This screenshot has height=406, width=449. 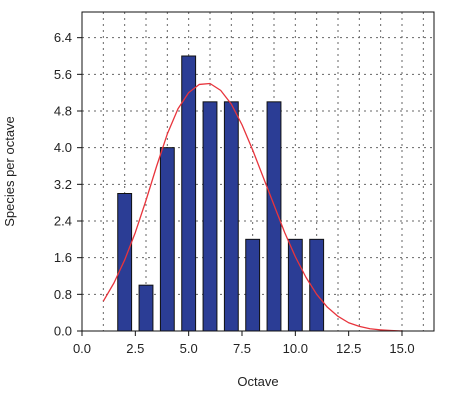 I want to click on y-tick-label: 5.6, so click(x=63, y=74).